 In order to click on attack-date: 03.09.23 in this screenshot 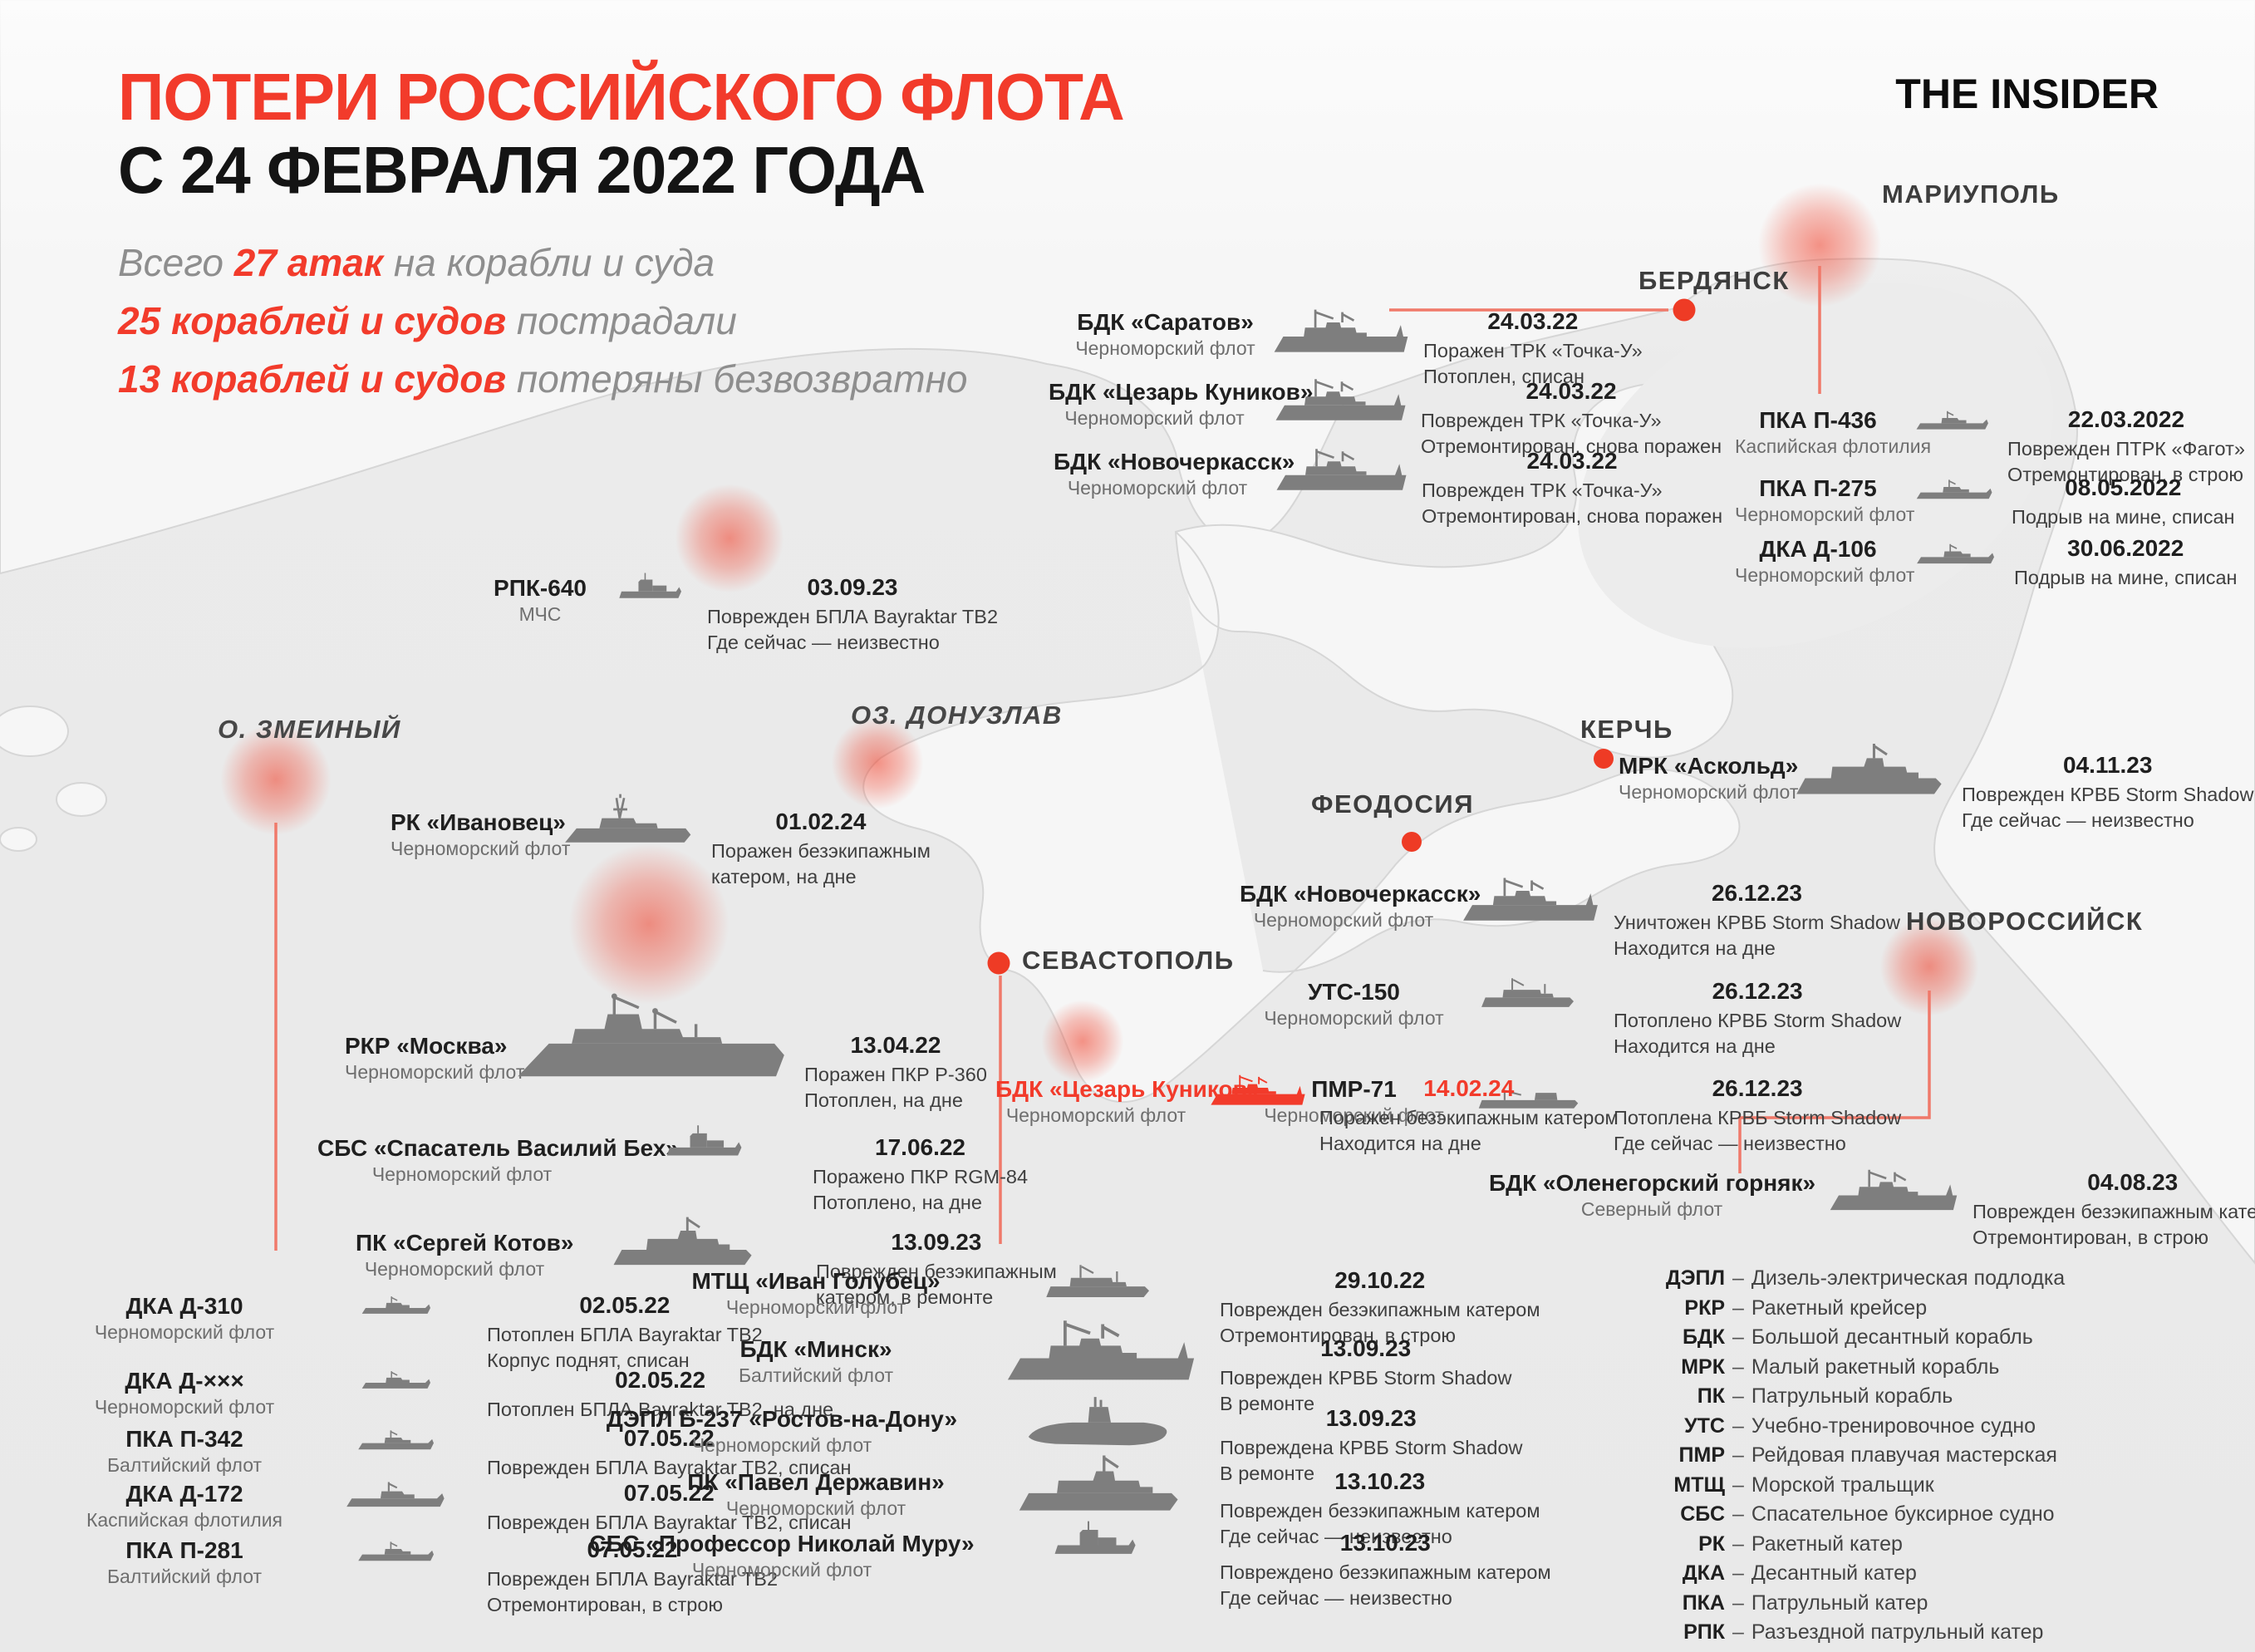, I will do `click(852, 587)`.